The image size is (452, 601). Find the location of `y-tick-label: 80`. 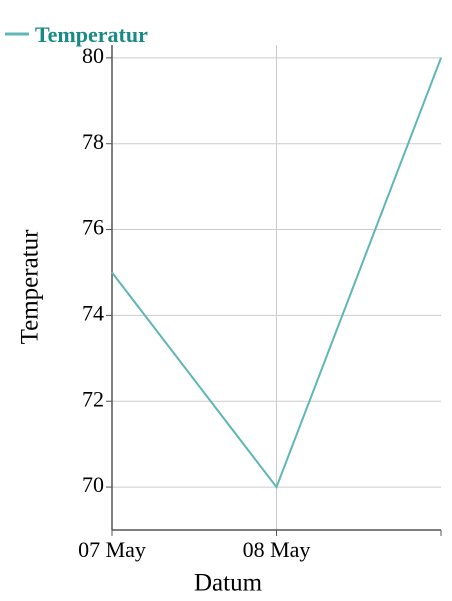

y-tick-label: 80 is located at coordinates (93, 55).